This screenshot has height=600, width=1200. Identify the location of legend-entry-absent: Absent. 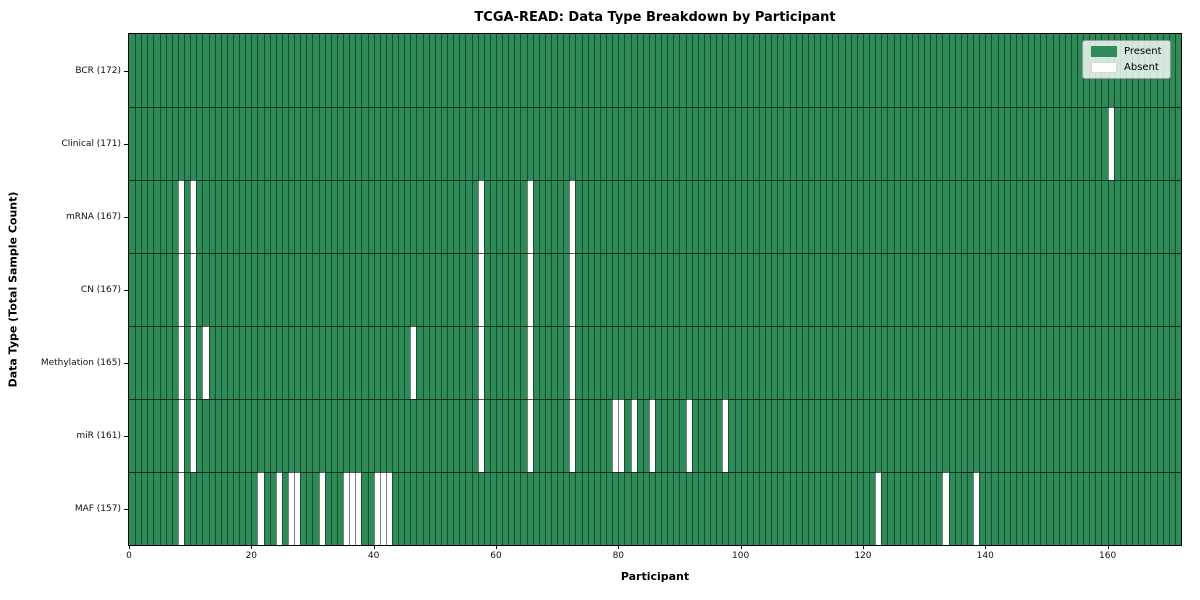
(1126, 67).